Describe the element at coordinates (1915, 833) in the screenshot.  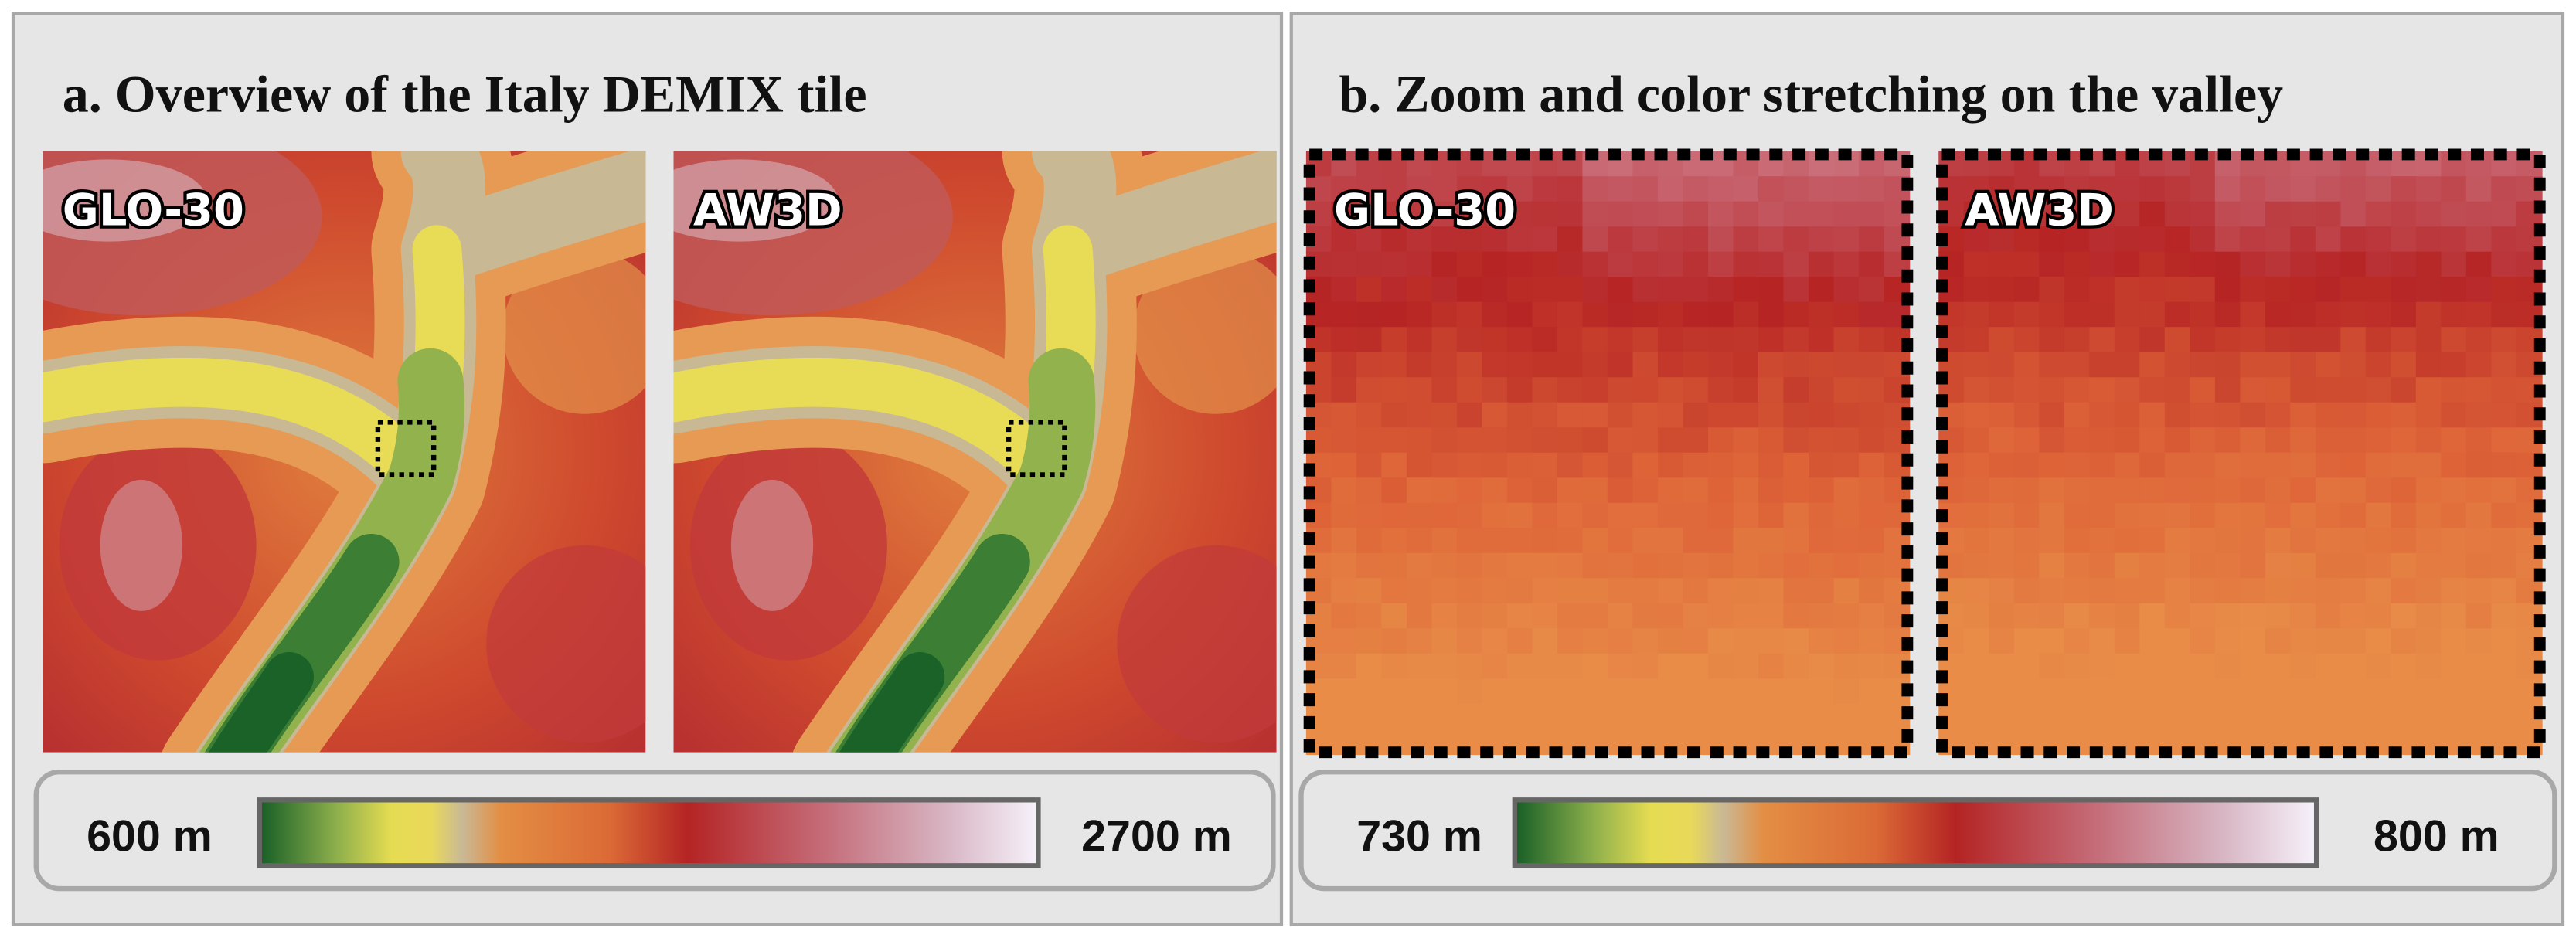
I see `colorbar` at that location.